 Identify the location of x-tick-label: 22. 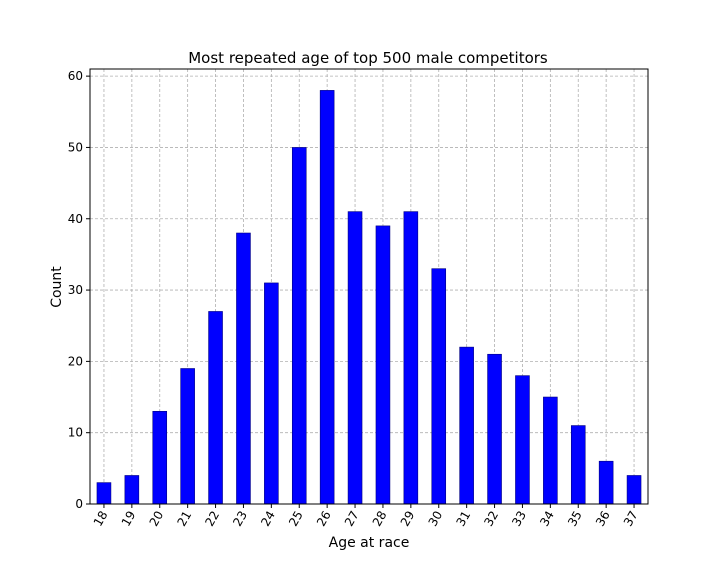
(212, 519).